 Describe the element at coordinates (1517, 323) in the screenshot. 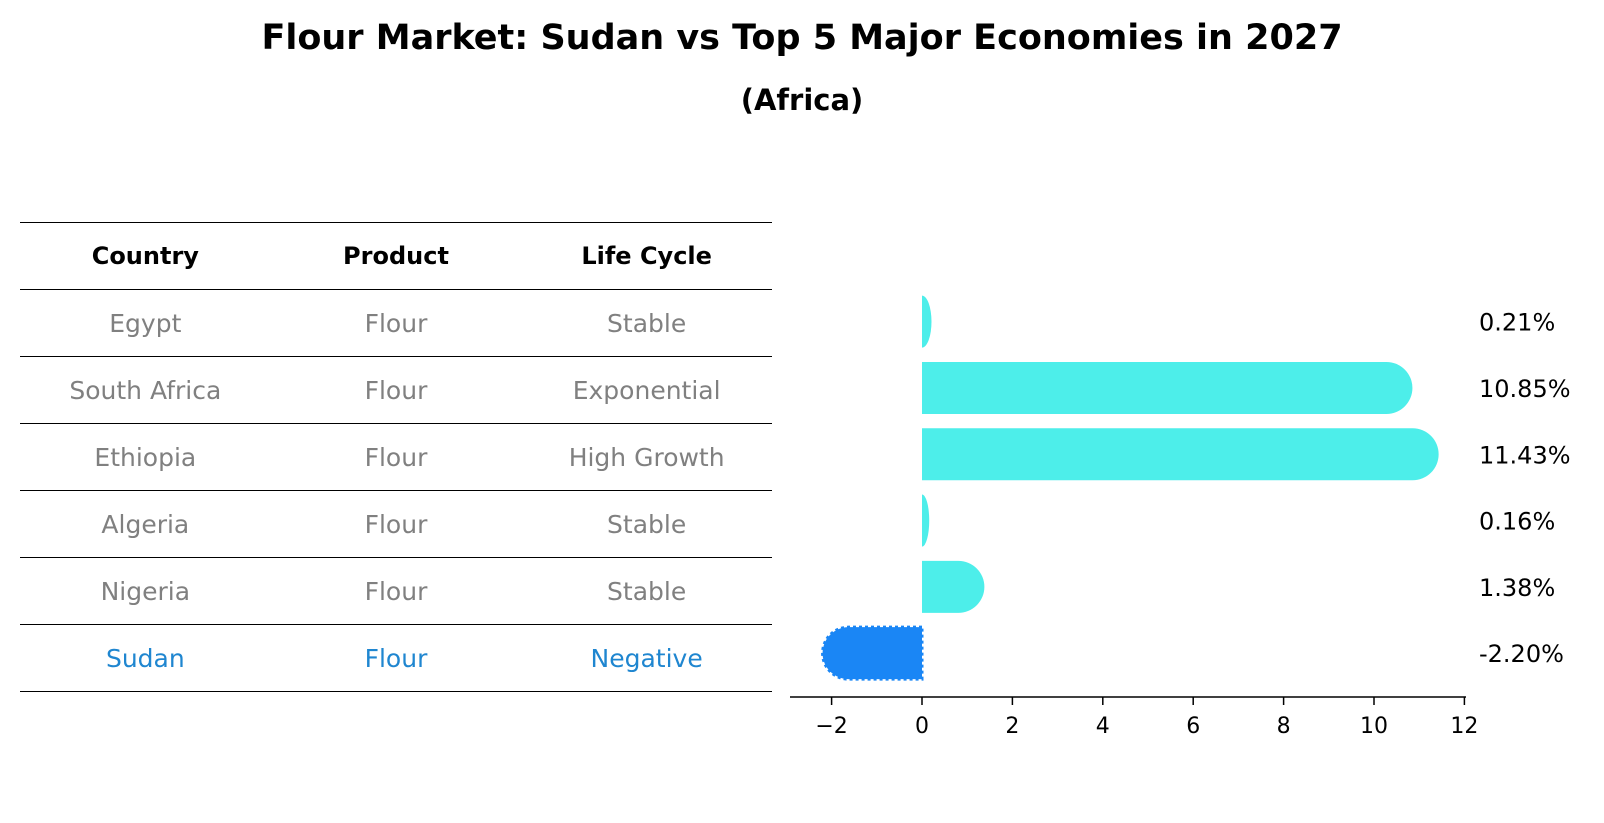

I see `data-label: 0.21%` at that location.